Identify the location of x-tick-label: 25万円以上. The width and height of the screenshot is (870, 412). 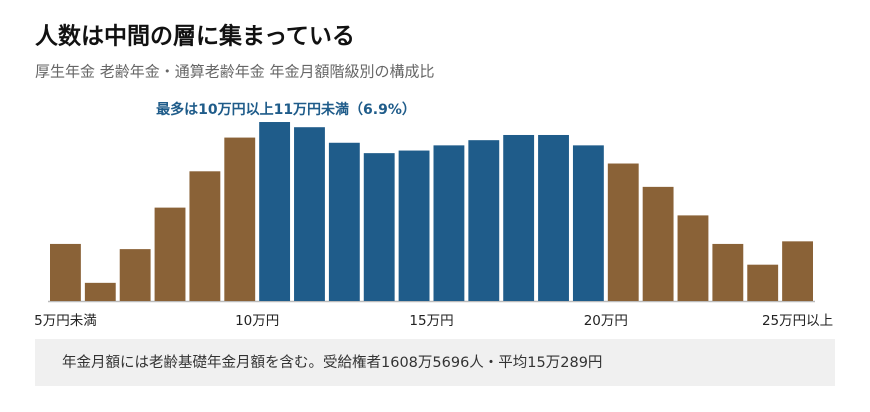
(797, 321).